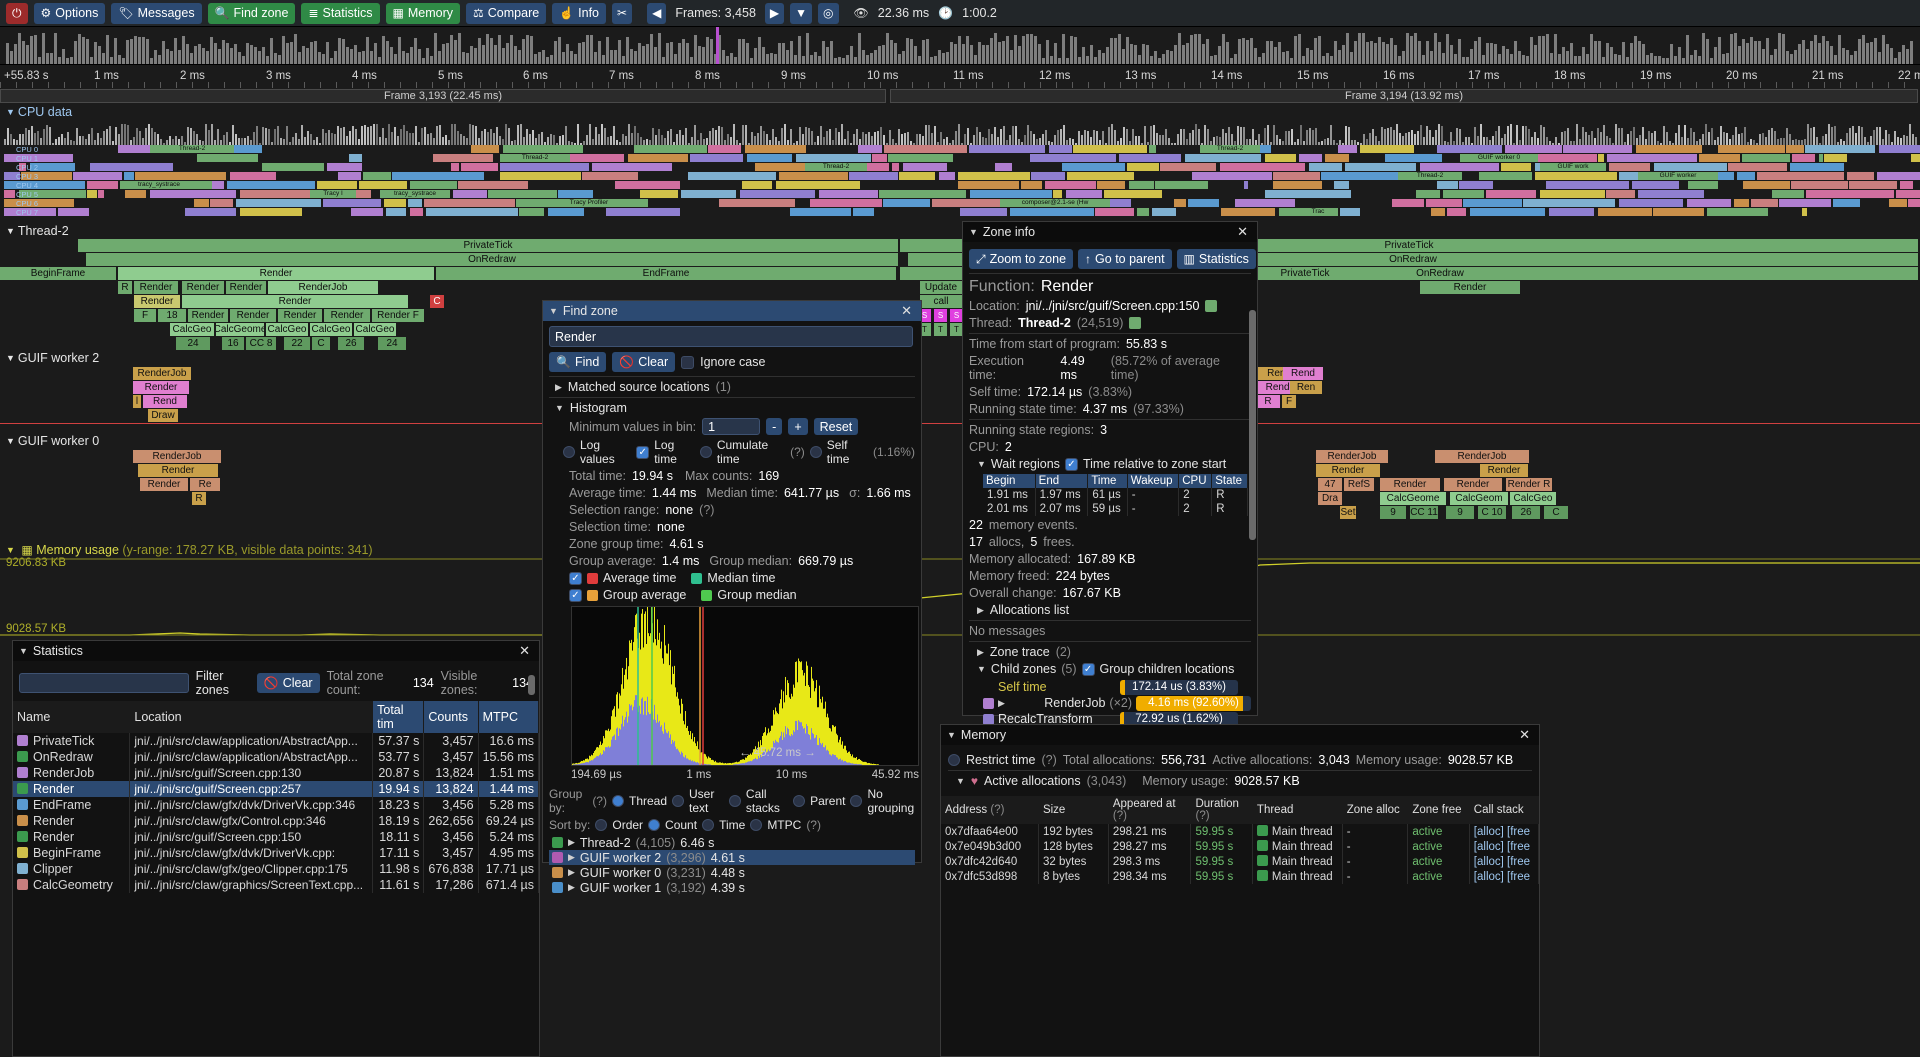 The height and width of the screenshot is (1057, 1920). I want to click on go-to-parent-button: ↑ Go to parent, so click(1125, 259).